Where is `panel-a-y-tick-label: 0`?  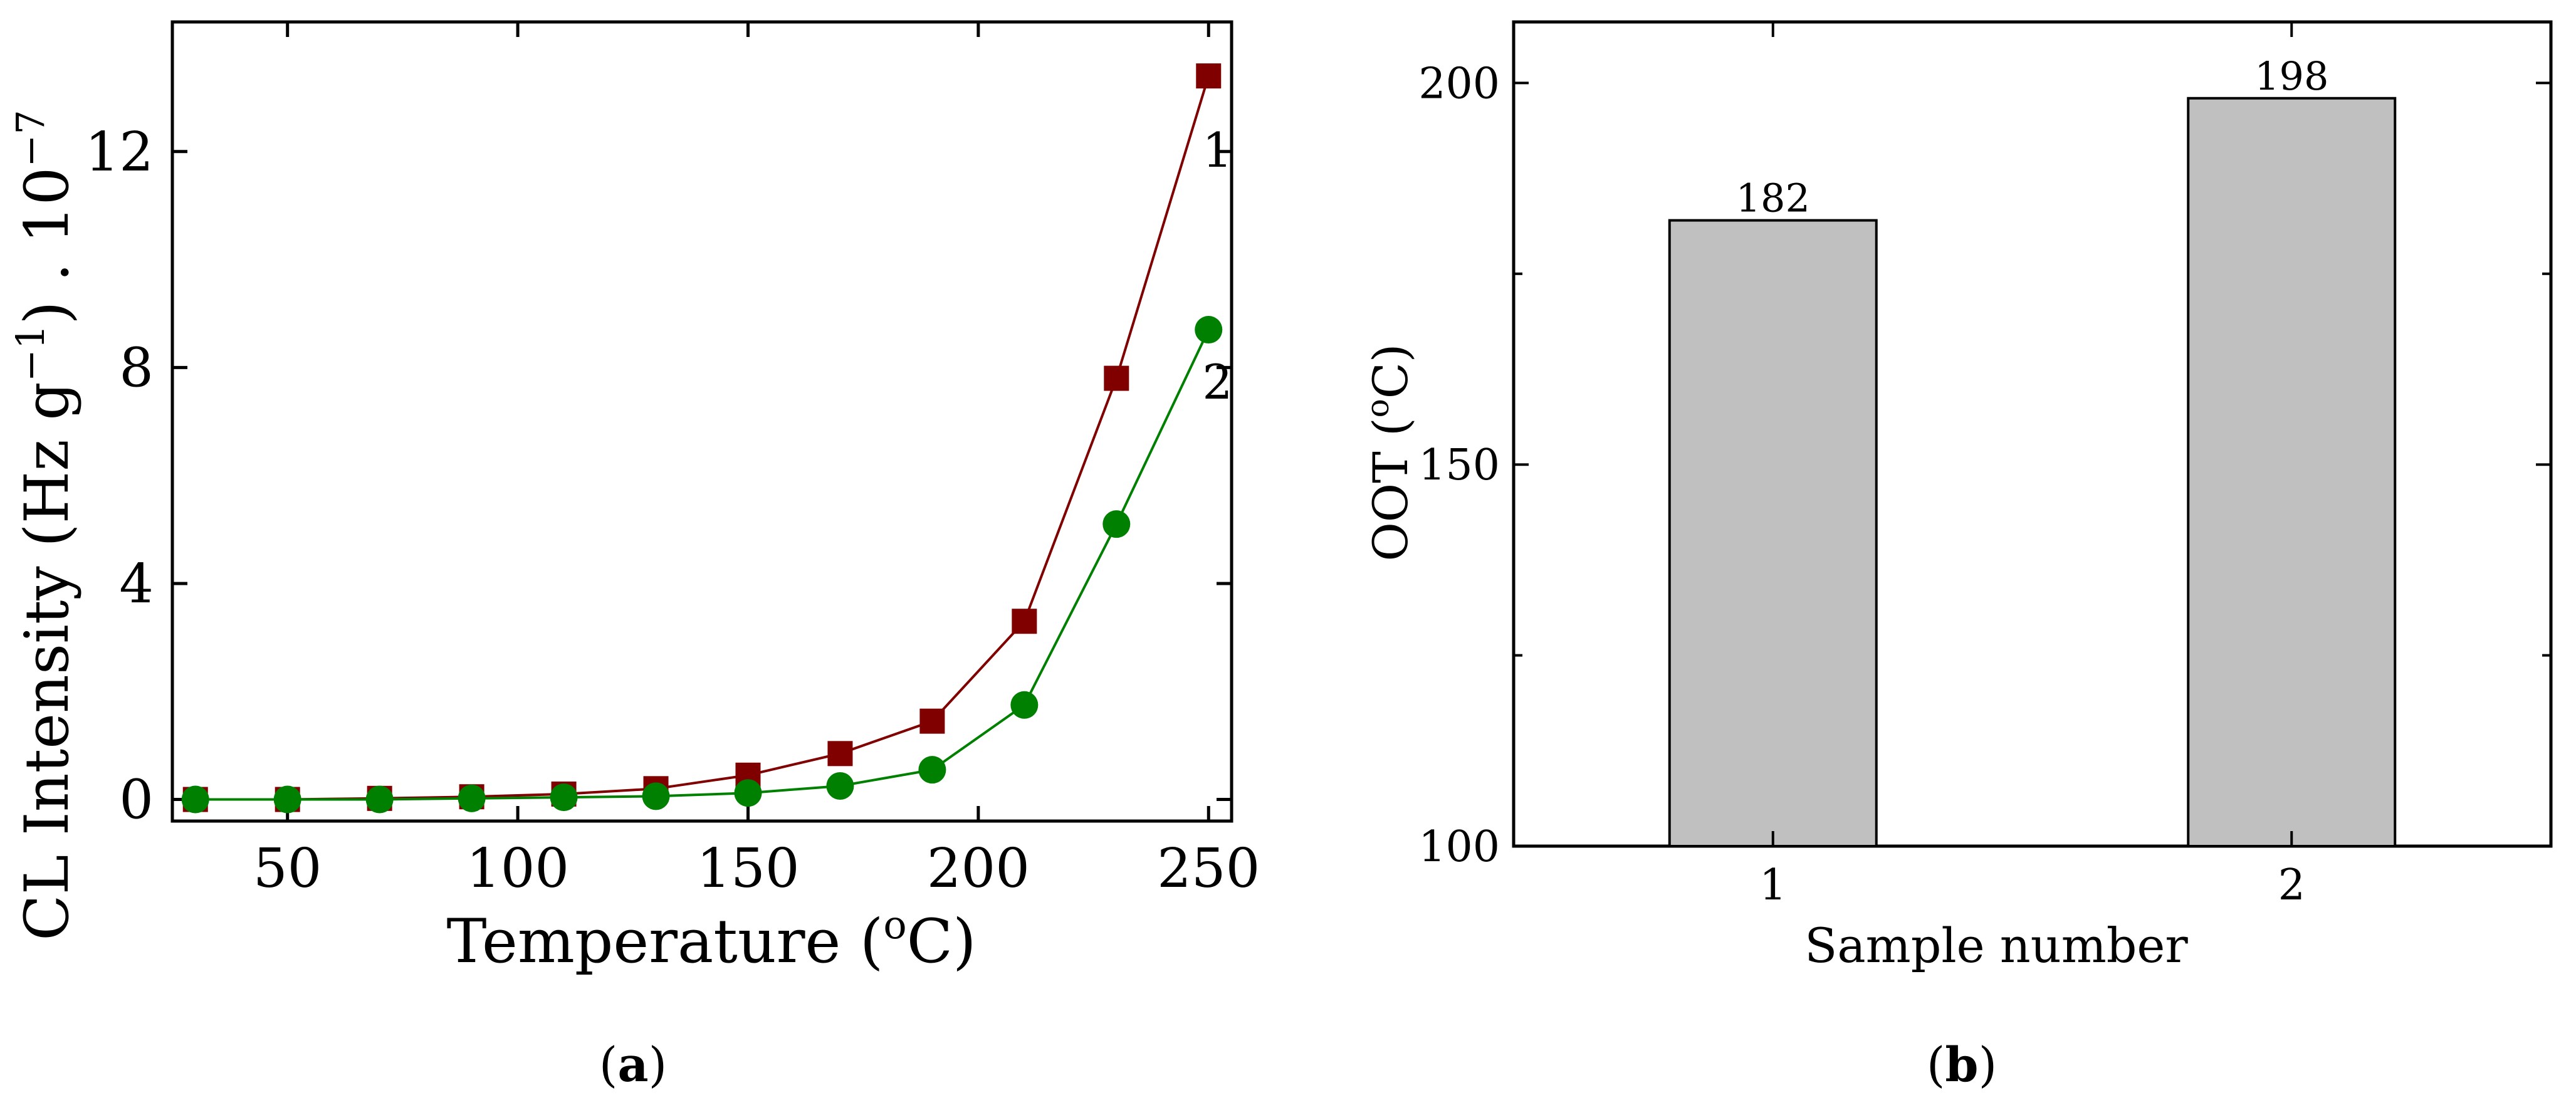 panel-a-y-tick-label: 0 is located at coordinates (136, 800).